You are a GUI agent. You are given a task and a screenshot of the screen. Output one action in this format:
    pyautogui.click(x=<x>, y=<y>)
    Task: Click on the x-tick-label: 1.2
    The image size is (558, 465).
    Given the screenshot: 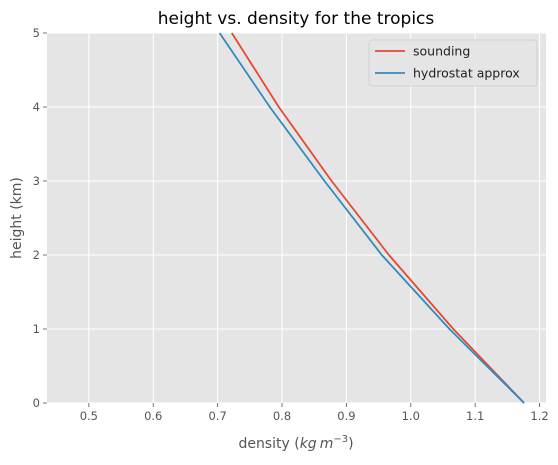 What is the action you would take?
    pyautogui.click(x=539, y=416)
    